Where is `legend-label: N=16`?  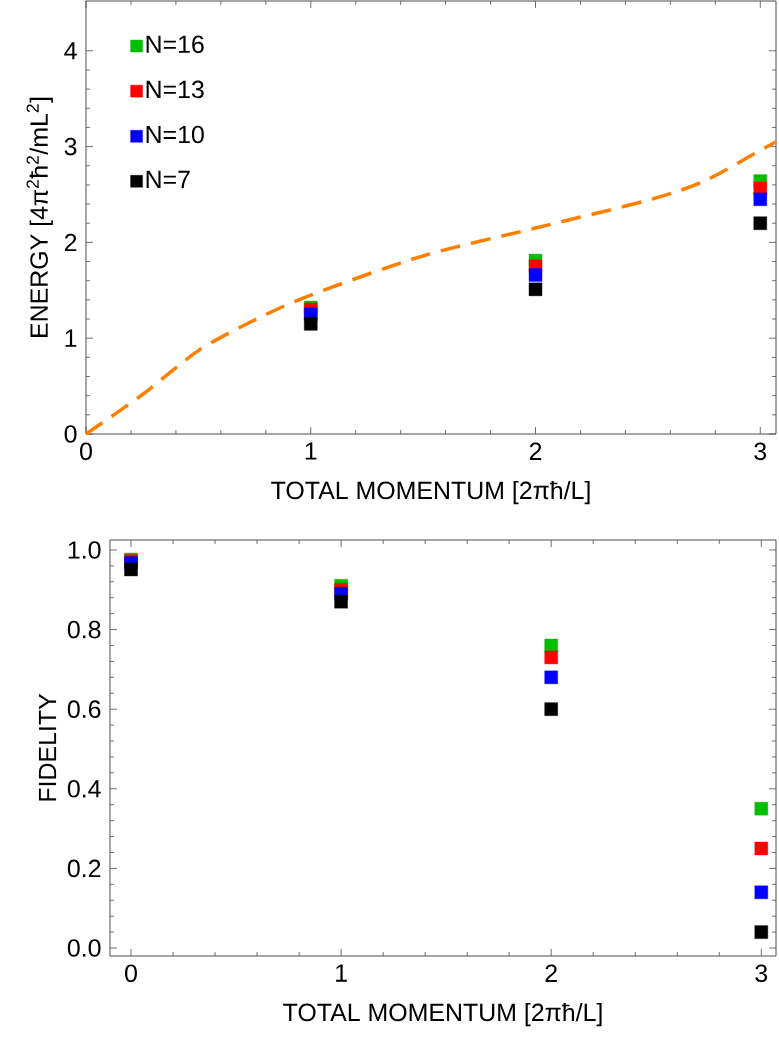
legend-label: N=16 is located at coordinates (175, 44).